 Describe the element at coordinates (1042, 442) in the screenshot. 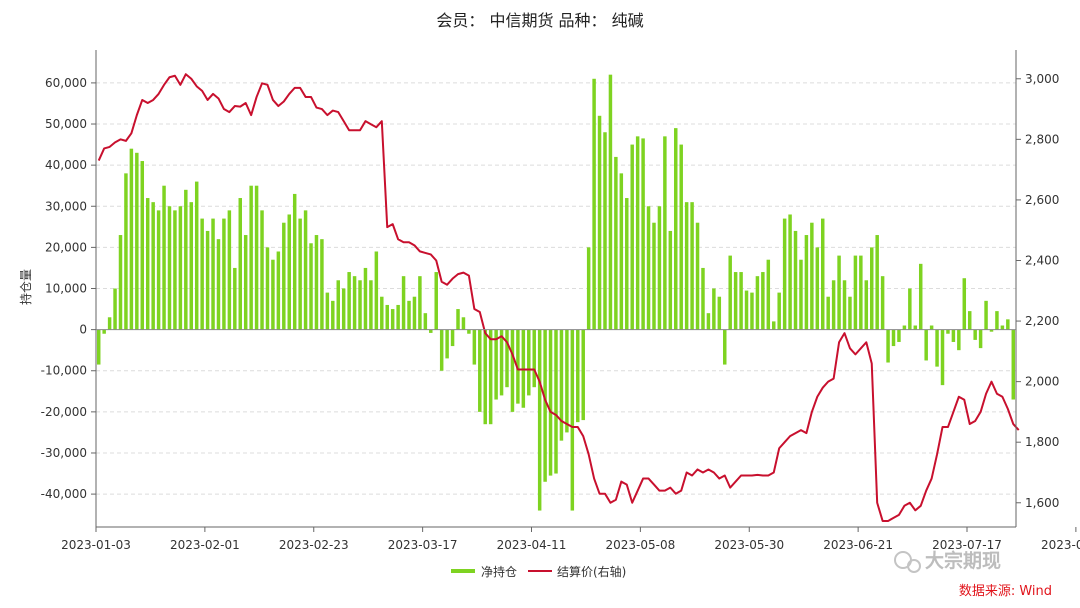

I see `y-right-tick-label: 1,800` at that location.